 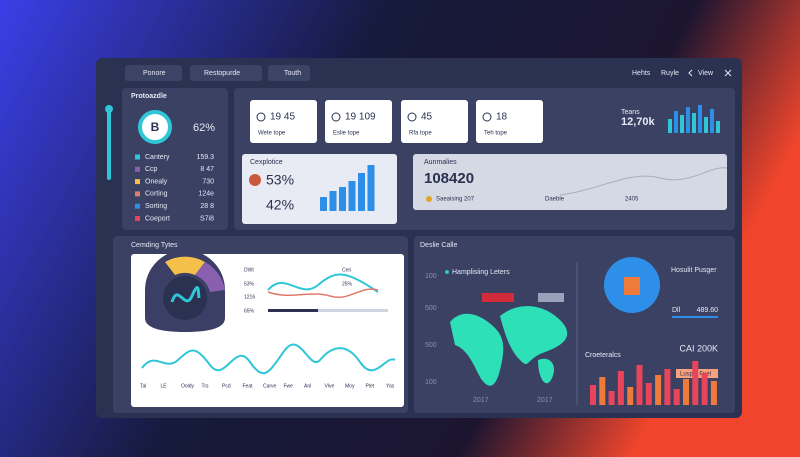 I want to click on chart-title: Croeteralcs, so click(x=603, y=355).